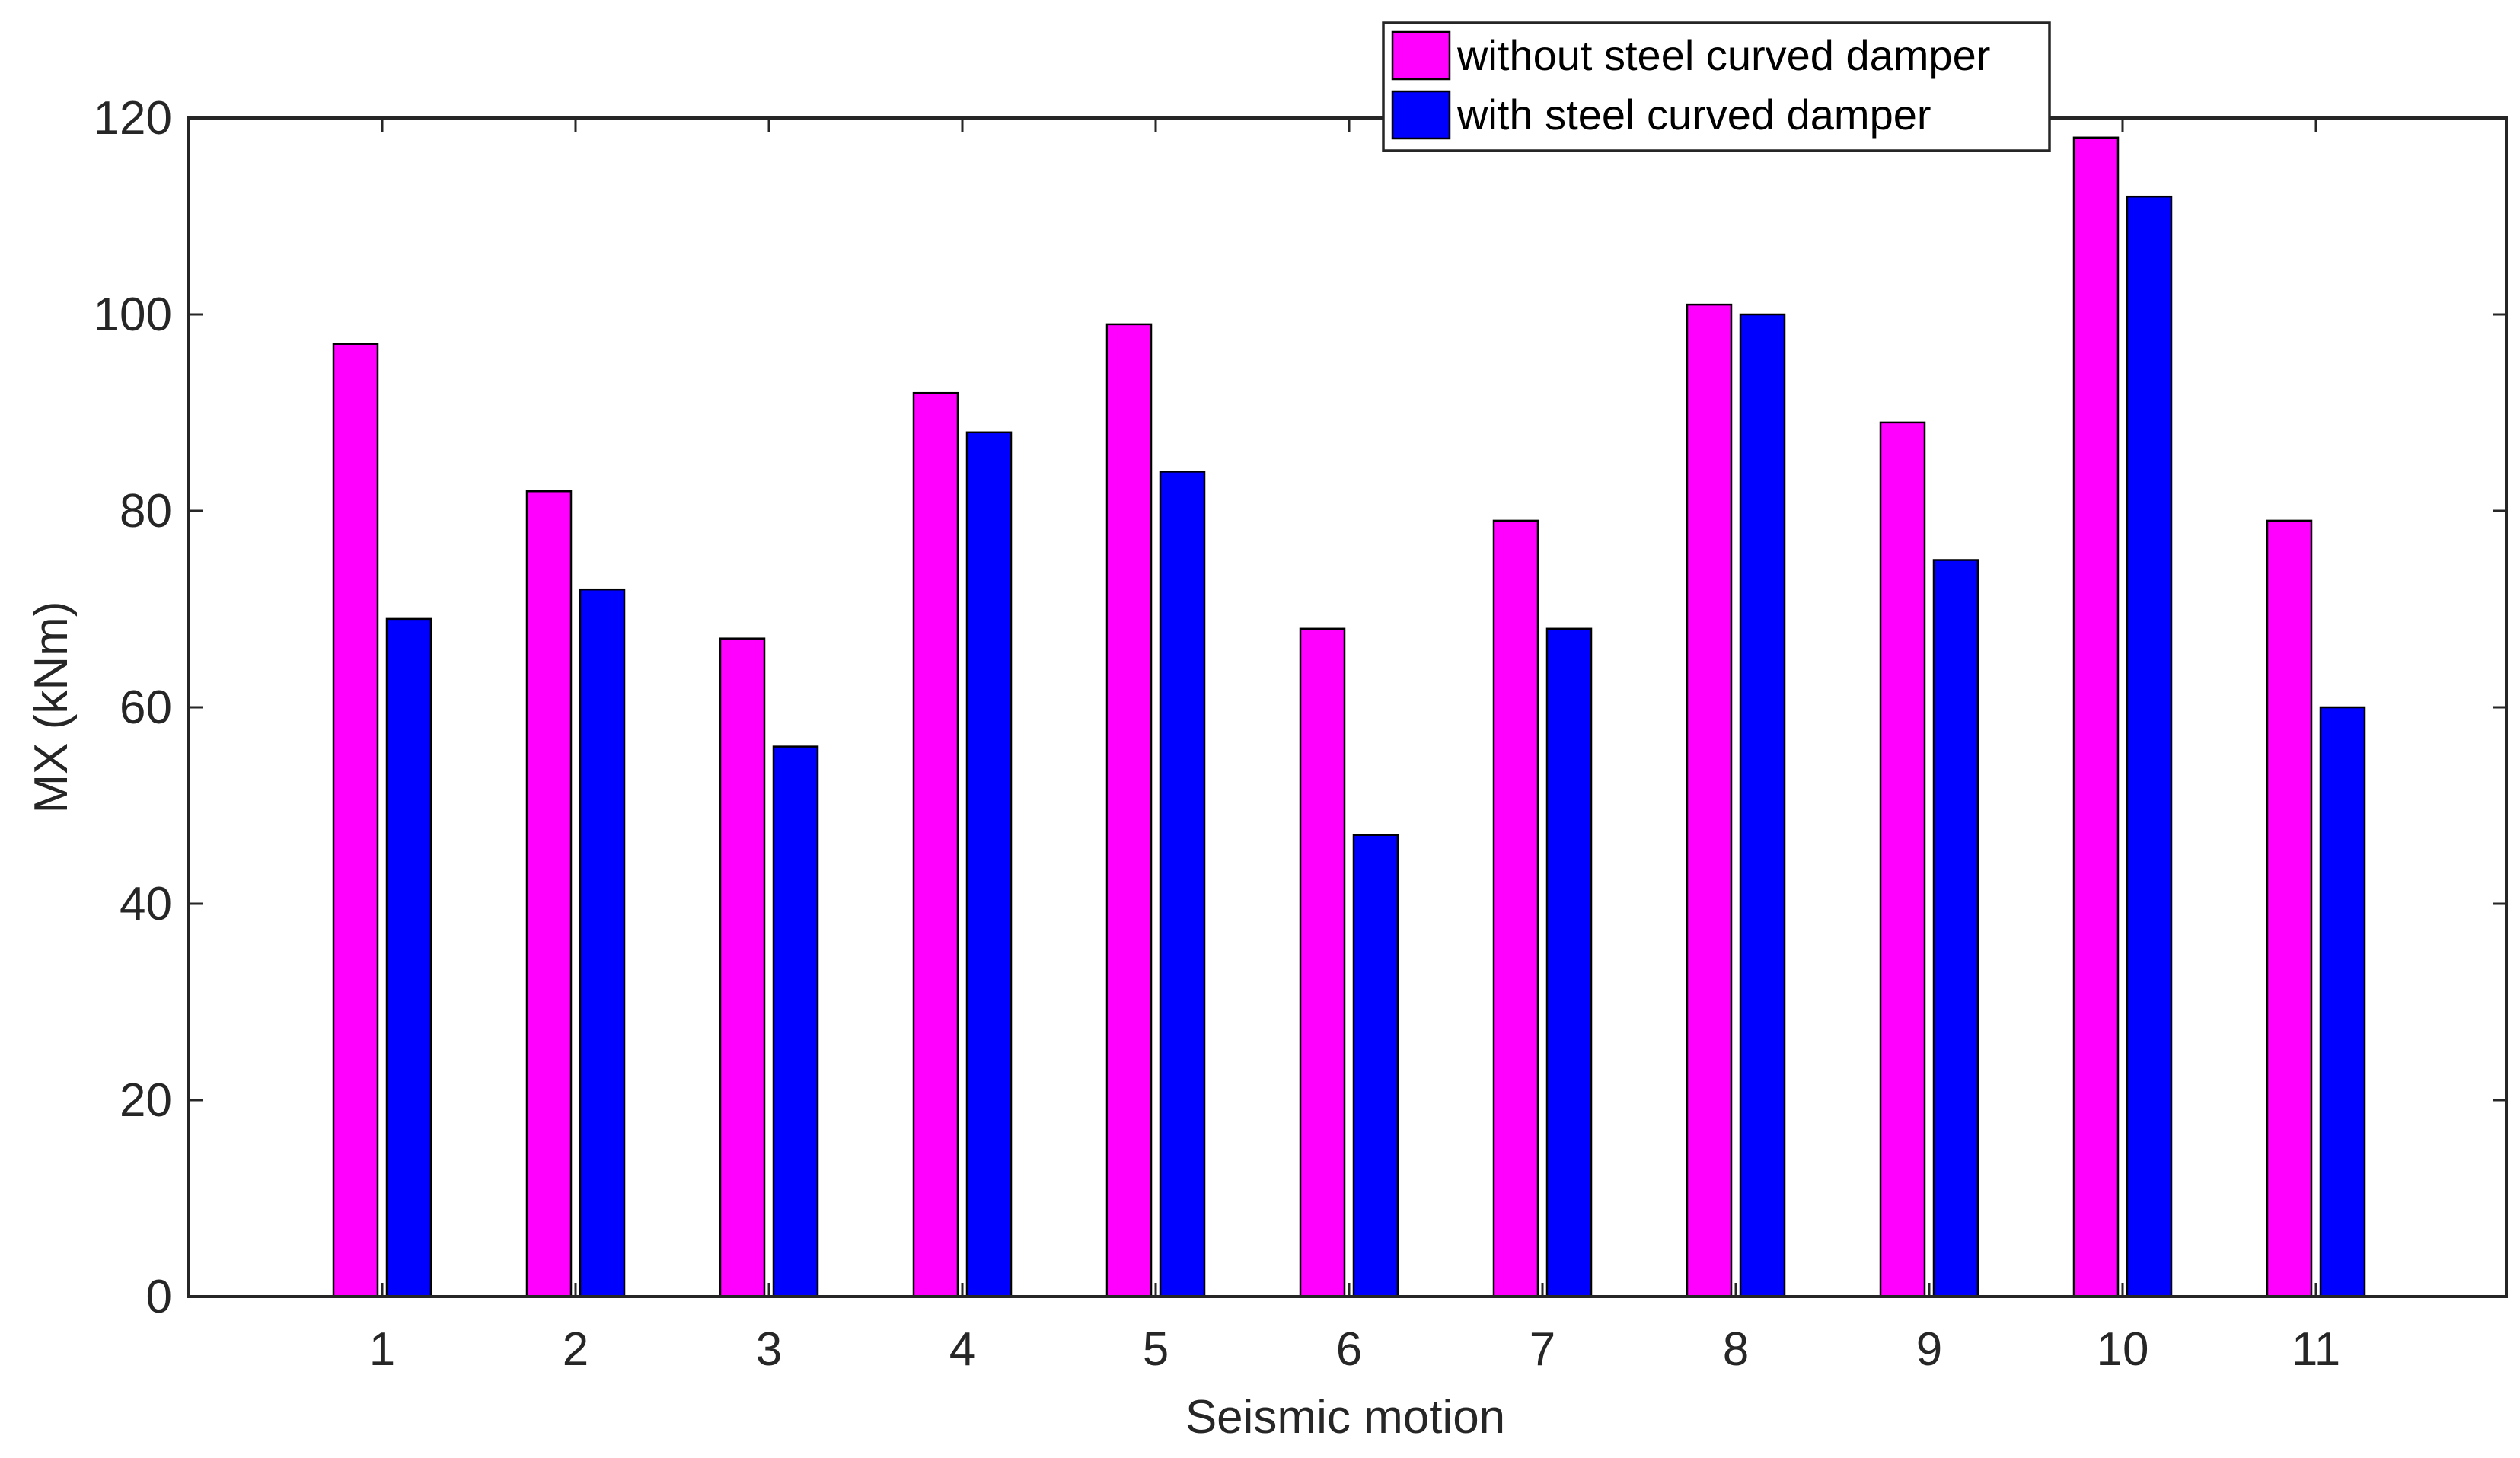  Describe the element at coordinates (2316, 1349) in the screenshot. I see `x-tick-label: 11` at that location.